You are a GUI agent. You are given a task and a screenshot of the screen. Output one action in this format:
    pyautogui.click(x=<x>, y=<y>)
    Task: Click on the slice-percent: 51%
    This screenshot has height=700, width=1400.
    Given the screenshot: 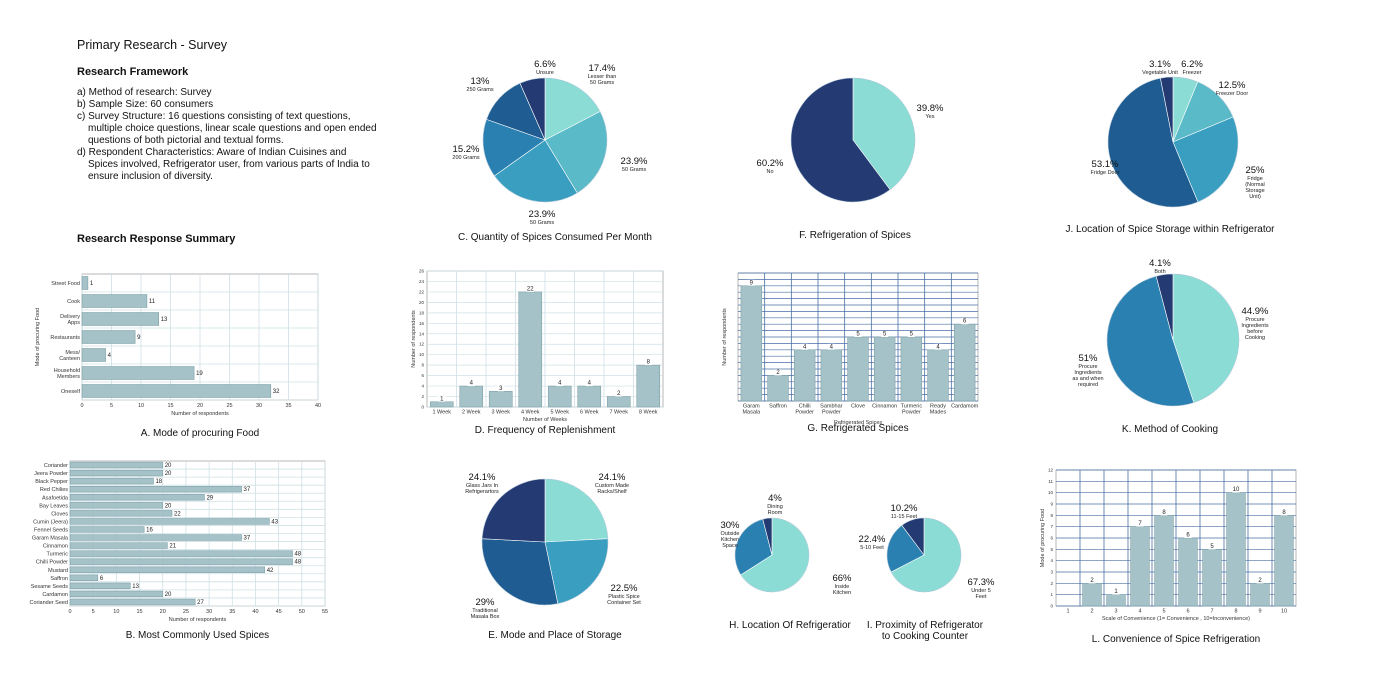 What is the action you would take?
    pyautogui.click(x=1088, y=358)
    